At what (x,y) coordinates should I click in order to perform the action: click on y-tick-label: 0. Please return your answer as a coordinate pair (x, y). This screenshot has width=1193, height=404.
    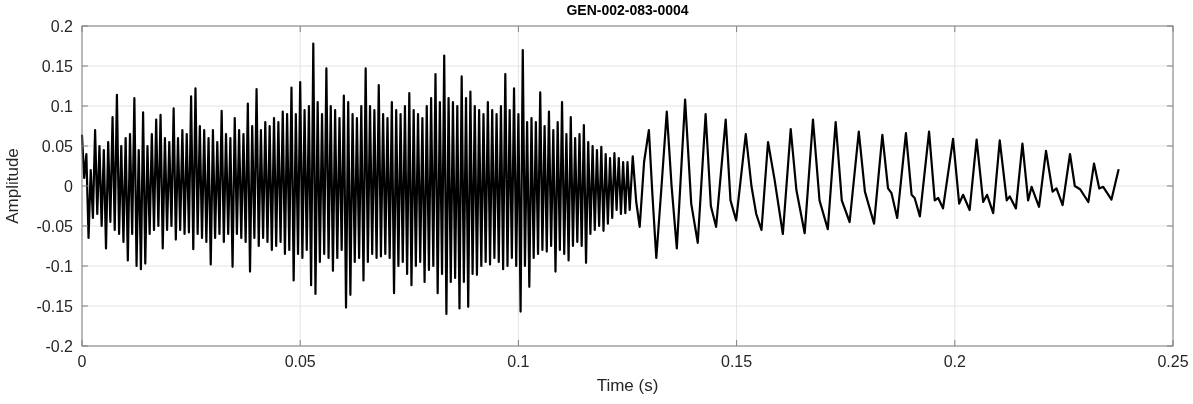
    Looking at the image, I should click on (69, 186).